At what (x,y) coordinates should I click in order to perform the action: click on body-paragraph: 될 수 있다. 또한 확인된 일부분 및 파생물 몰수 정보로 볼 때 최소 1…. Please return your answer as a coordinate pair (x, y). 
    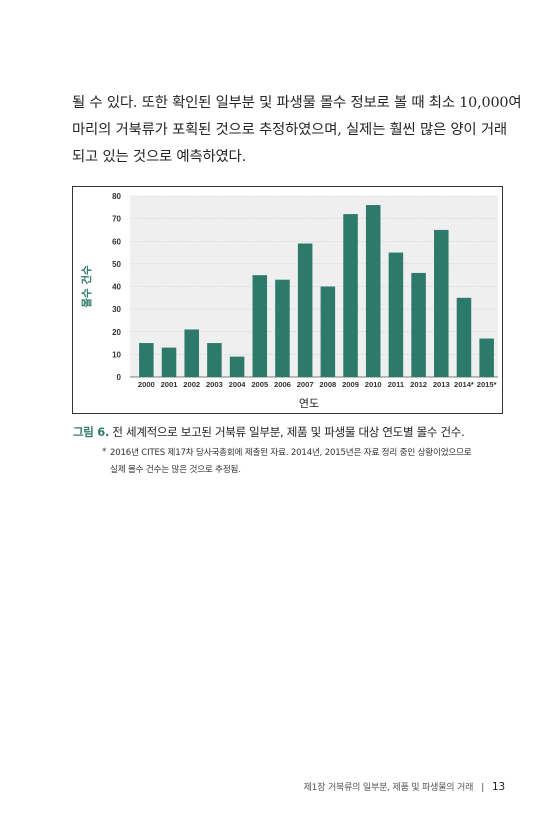
    Looking at the image, I should click on (297, 130).